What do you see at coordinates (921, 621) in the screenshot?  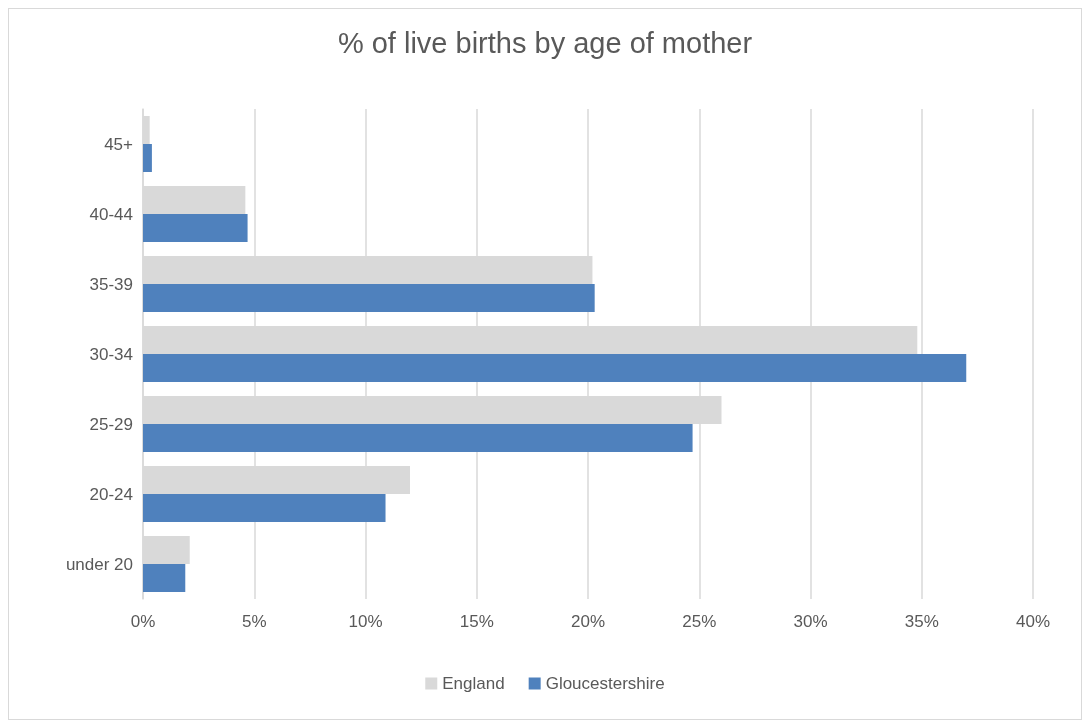 I see `x-tick-label: 35%` at bounding box center [921, 621].